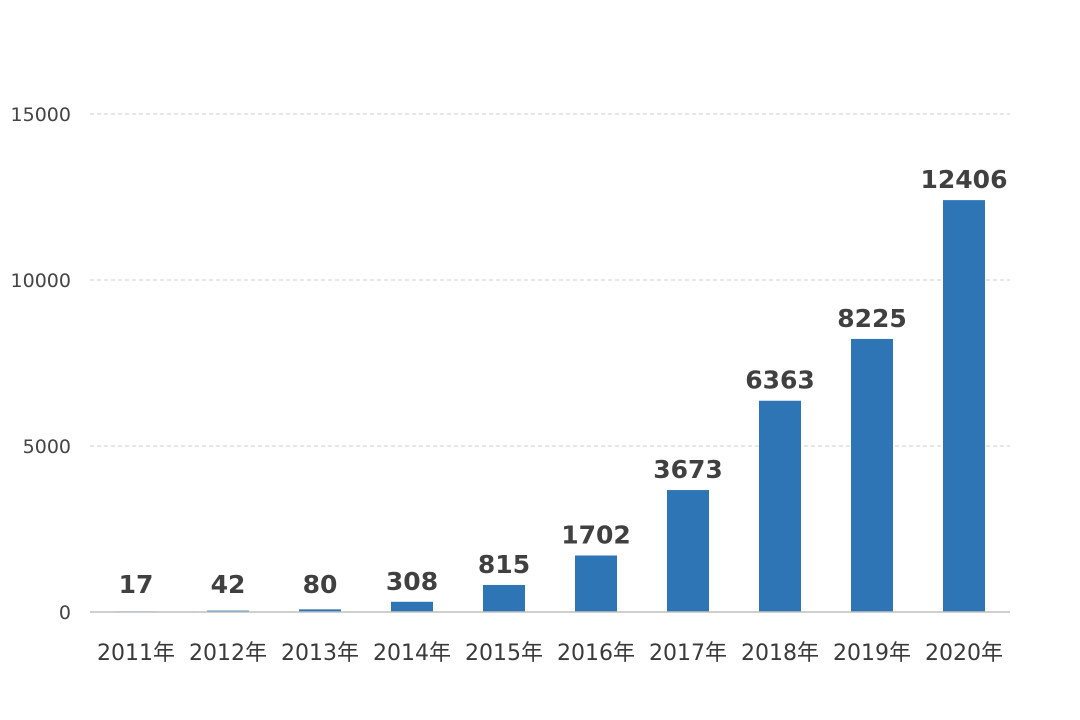  What do you see at coordinates (964, 179) in the screenshot?
I see `data-label: 12406` at bounding box center [964, 179].